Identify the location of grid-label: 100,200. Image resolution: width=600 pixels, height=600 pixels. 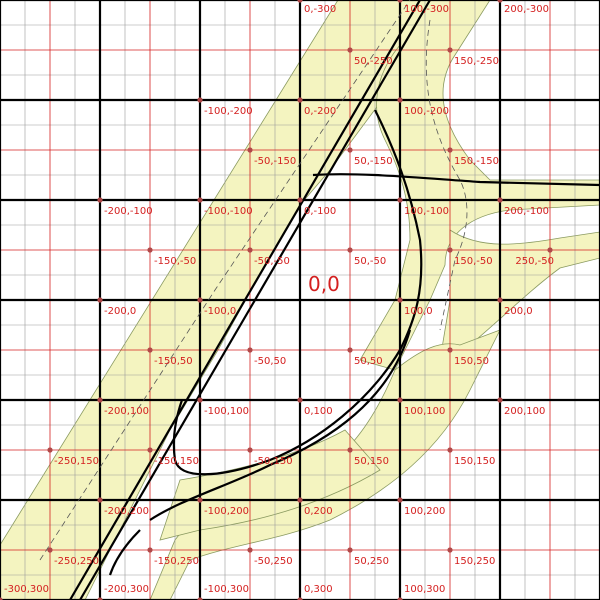
(424, 511).